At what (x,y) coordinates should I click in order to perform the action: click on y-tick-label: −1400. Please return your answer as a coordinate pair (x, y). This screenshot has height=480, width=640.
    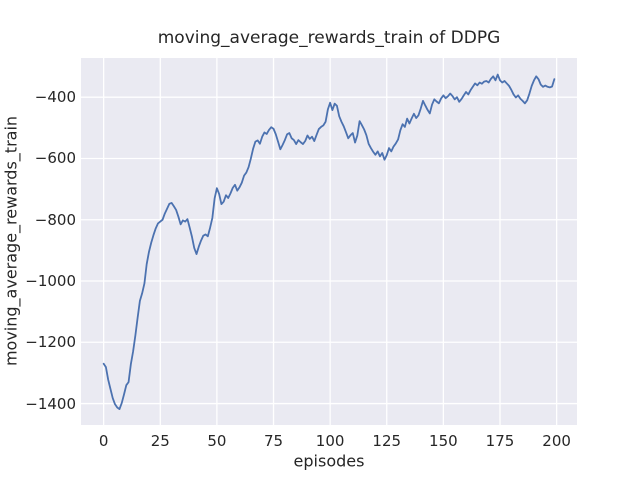
    Looking at the image, I should click on (50, 403).